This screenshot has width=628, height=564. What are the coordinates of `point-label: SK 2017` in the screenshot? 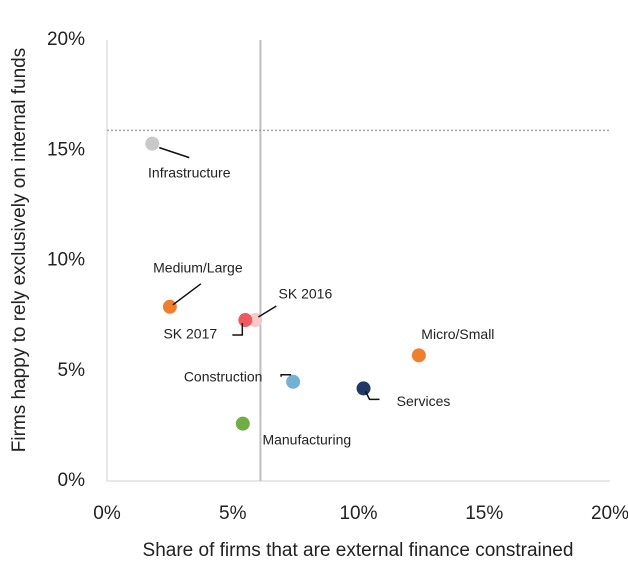 It's located at (190, 334).